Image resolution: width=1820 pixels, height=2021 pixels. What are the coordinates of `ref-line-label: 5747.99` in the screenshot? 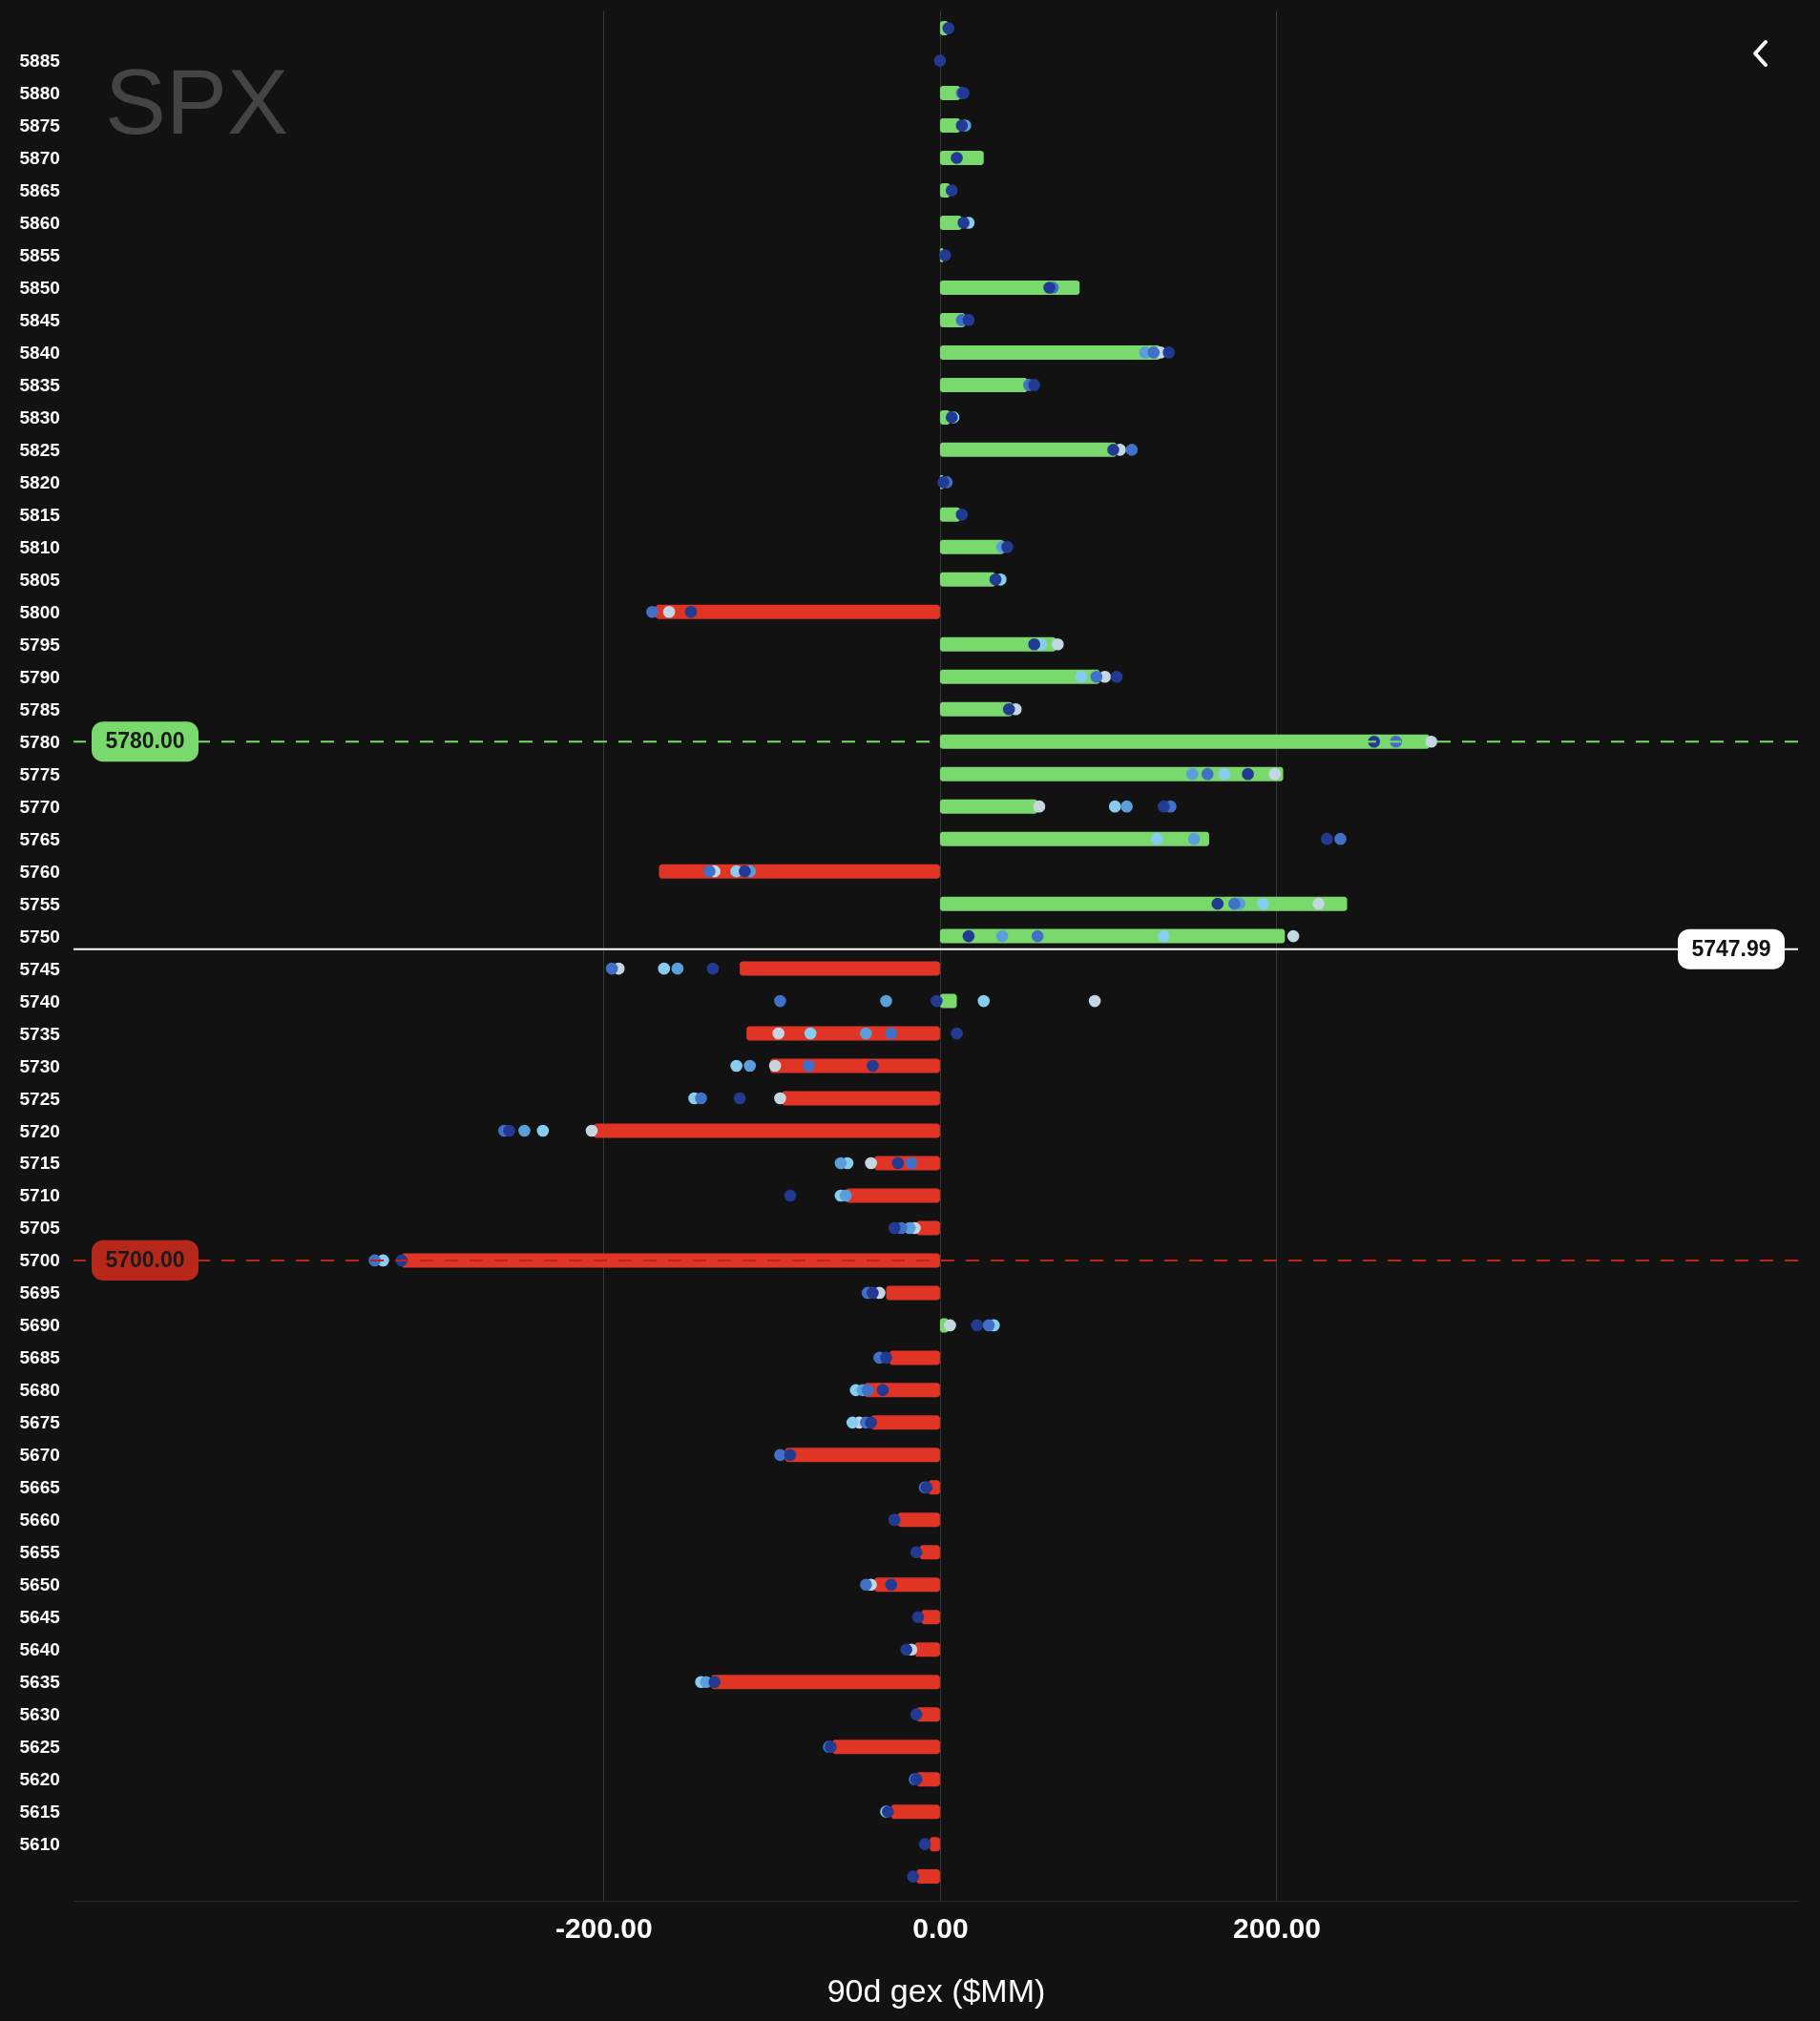 It's located at (1731, 948).